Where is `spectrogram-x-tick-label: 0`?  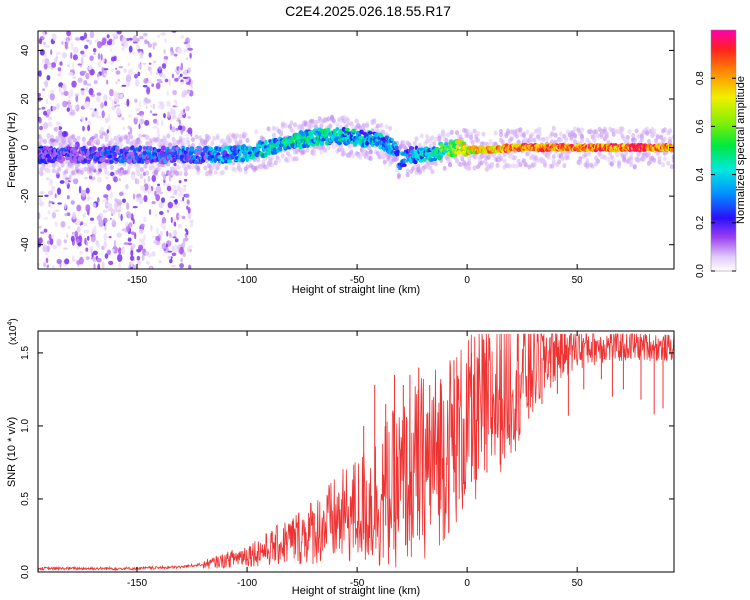
spectrogram-x-tick-label: 0 is located at coordinates (467, 280).